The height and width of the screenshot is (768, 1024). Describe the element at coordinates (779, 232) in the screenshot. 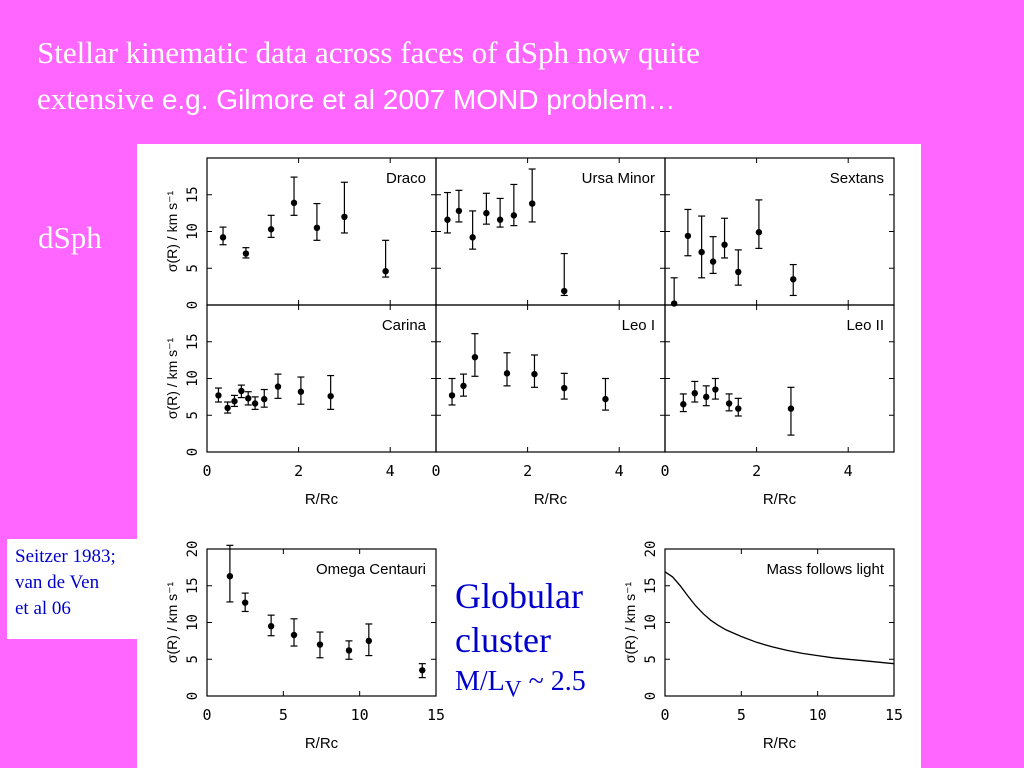

I see `chart-sextans: Sextans` at that location.